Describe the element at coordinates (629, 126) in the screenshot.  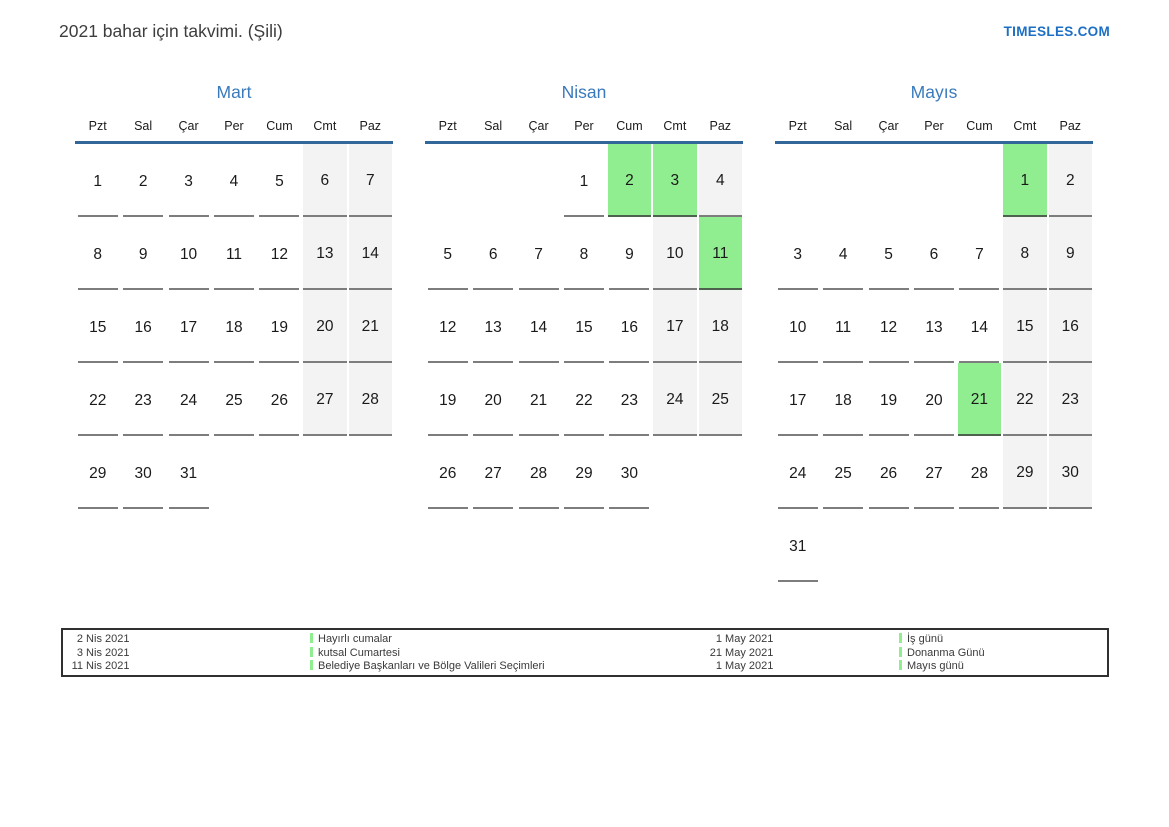
I see `weekday-label: Cum` at that location.